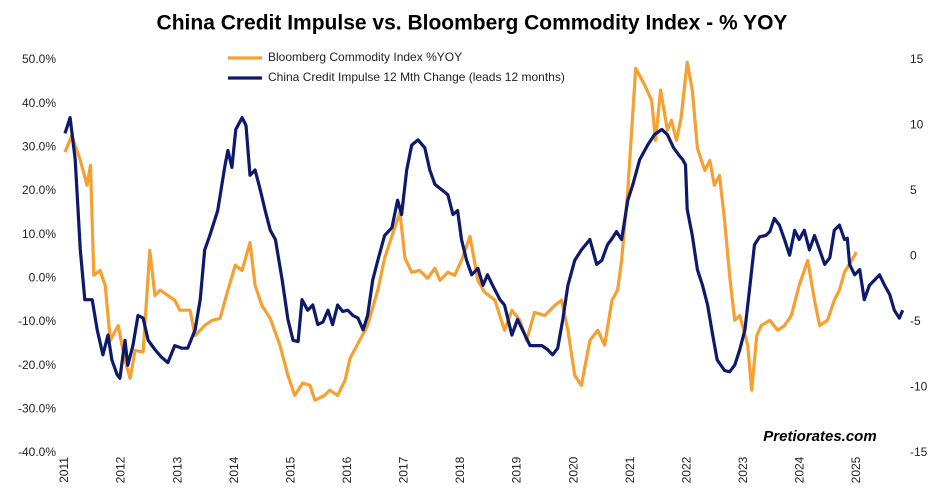 The width and height of the screenshot is (945, 495). I want to click on x-tick-label: 2013, so click(177, 469).